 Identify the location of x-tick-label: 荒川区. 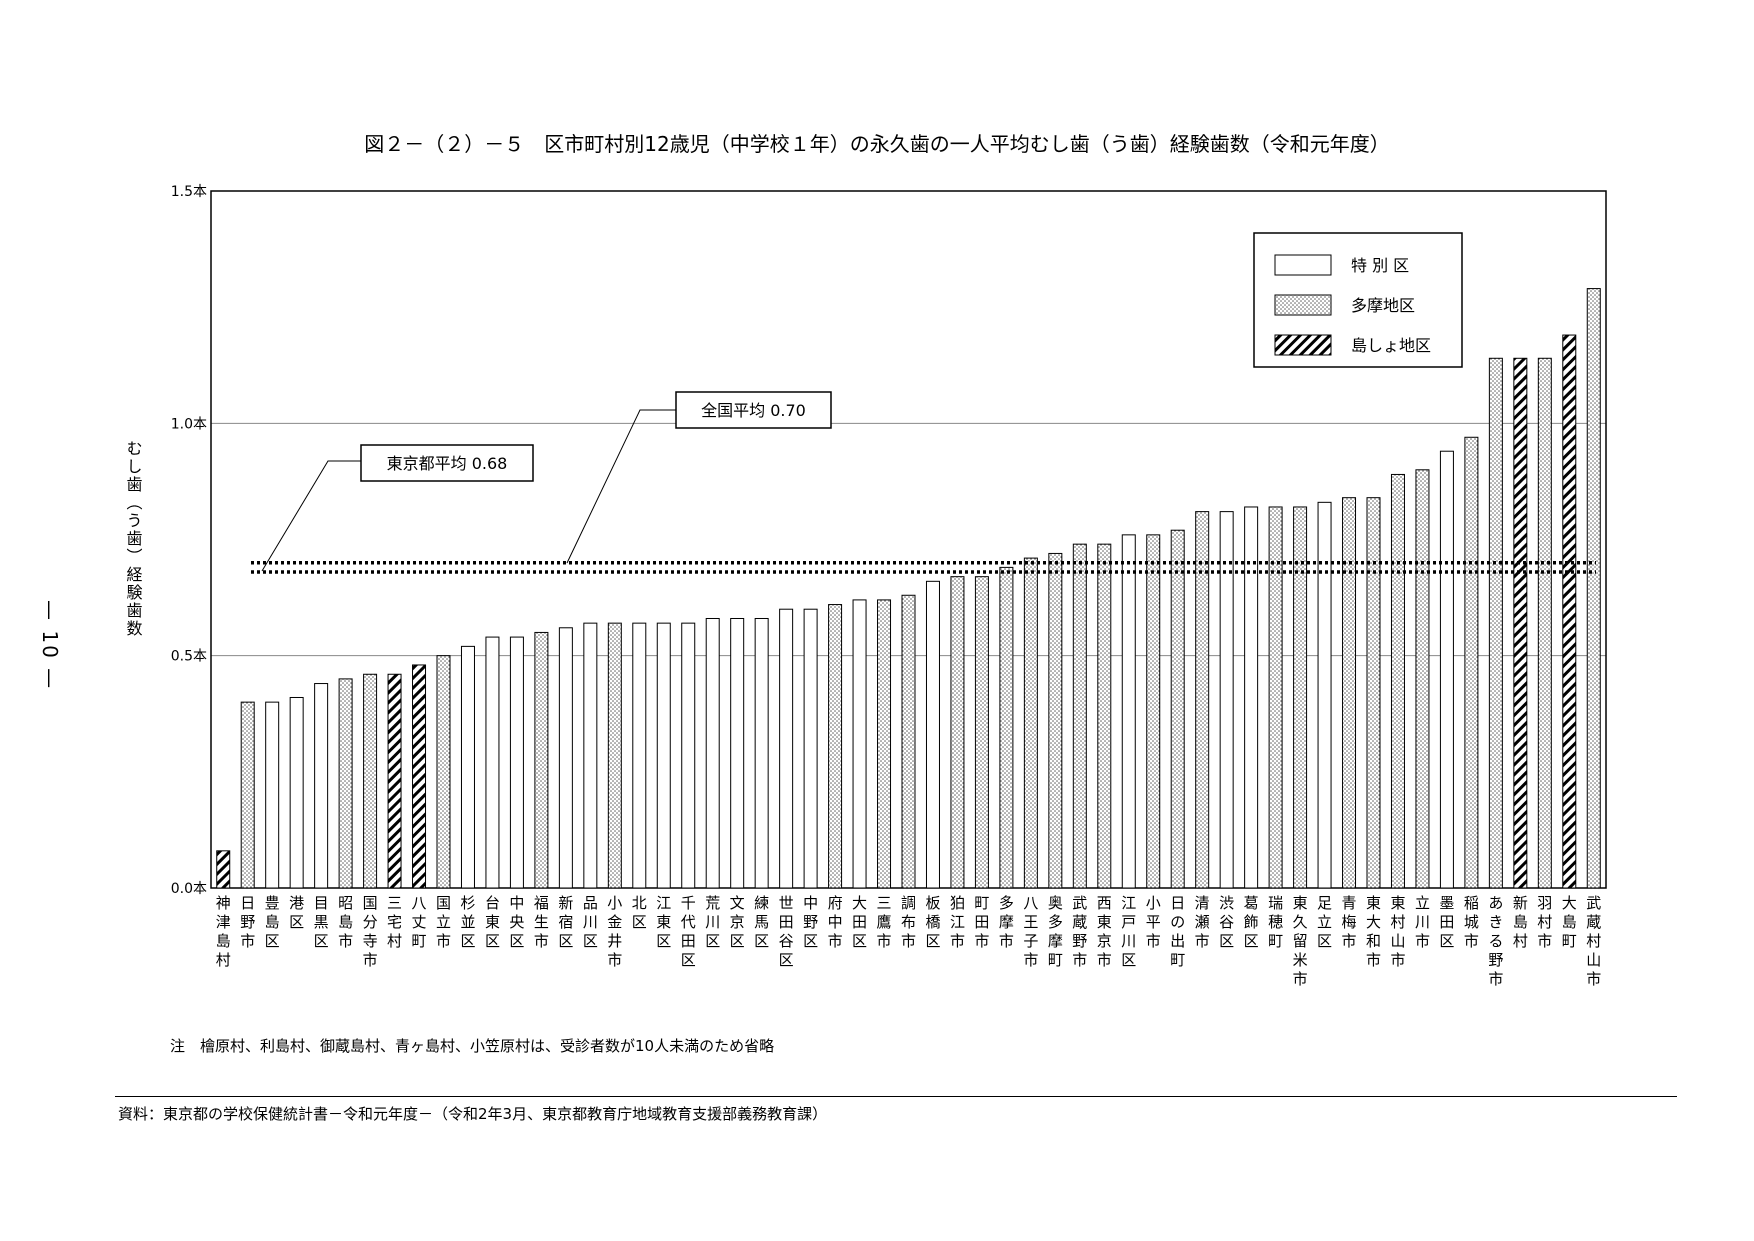
(712, 922).